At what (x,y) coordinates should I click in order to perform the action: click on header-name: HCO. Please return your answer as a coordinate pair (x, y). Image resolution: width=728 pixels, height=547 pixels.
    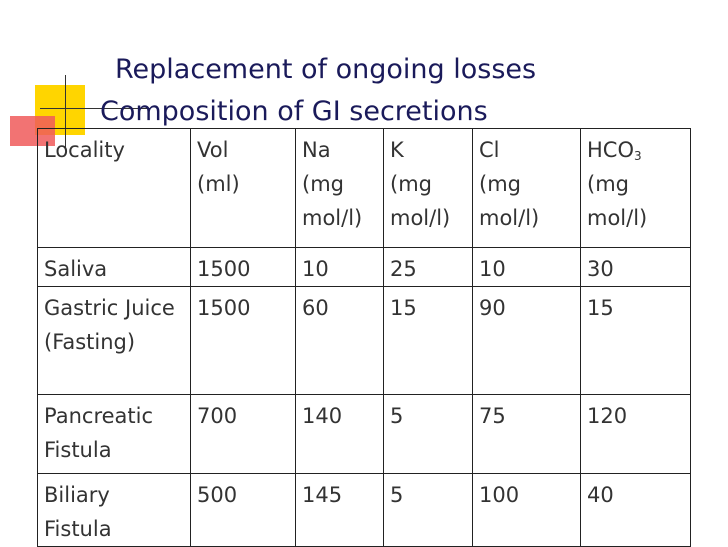
    Looking at the image, I should click on (610, 150).